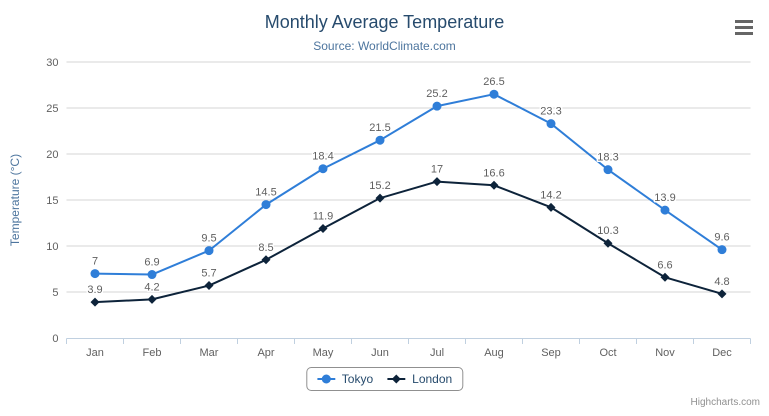  Describe the element at coordinates (323, 217) in the screenshot. I see `data-label: 11.9` at that location.